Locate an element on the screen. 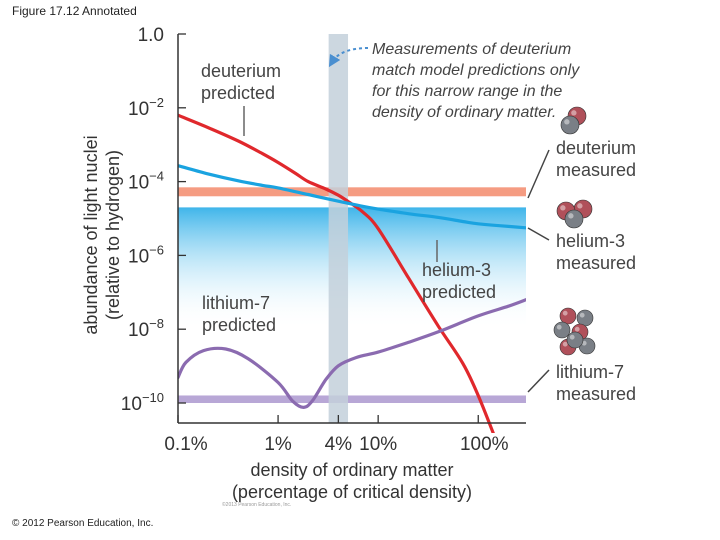 The width and height of the screenshot is (720, 540). helium3-measured-label-line-1: measured is located at coordinates (596, 263).